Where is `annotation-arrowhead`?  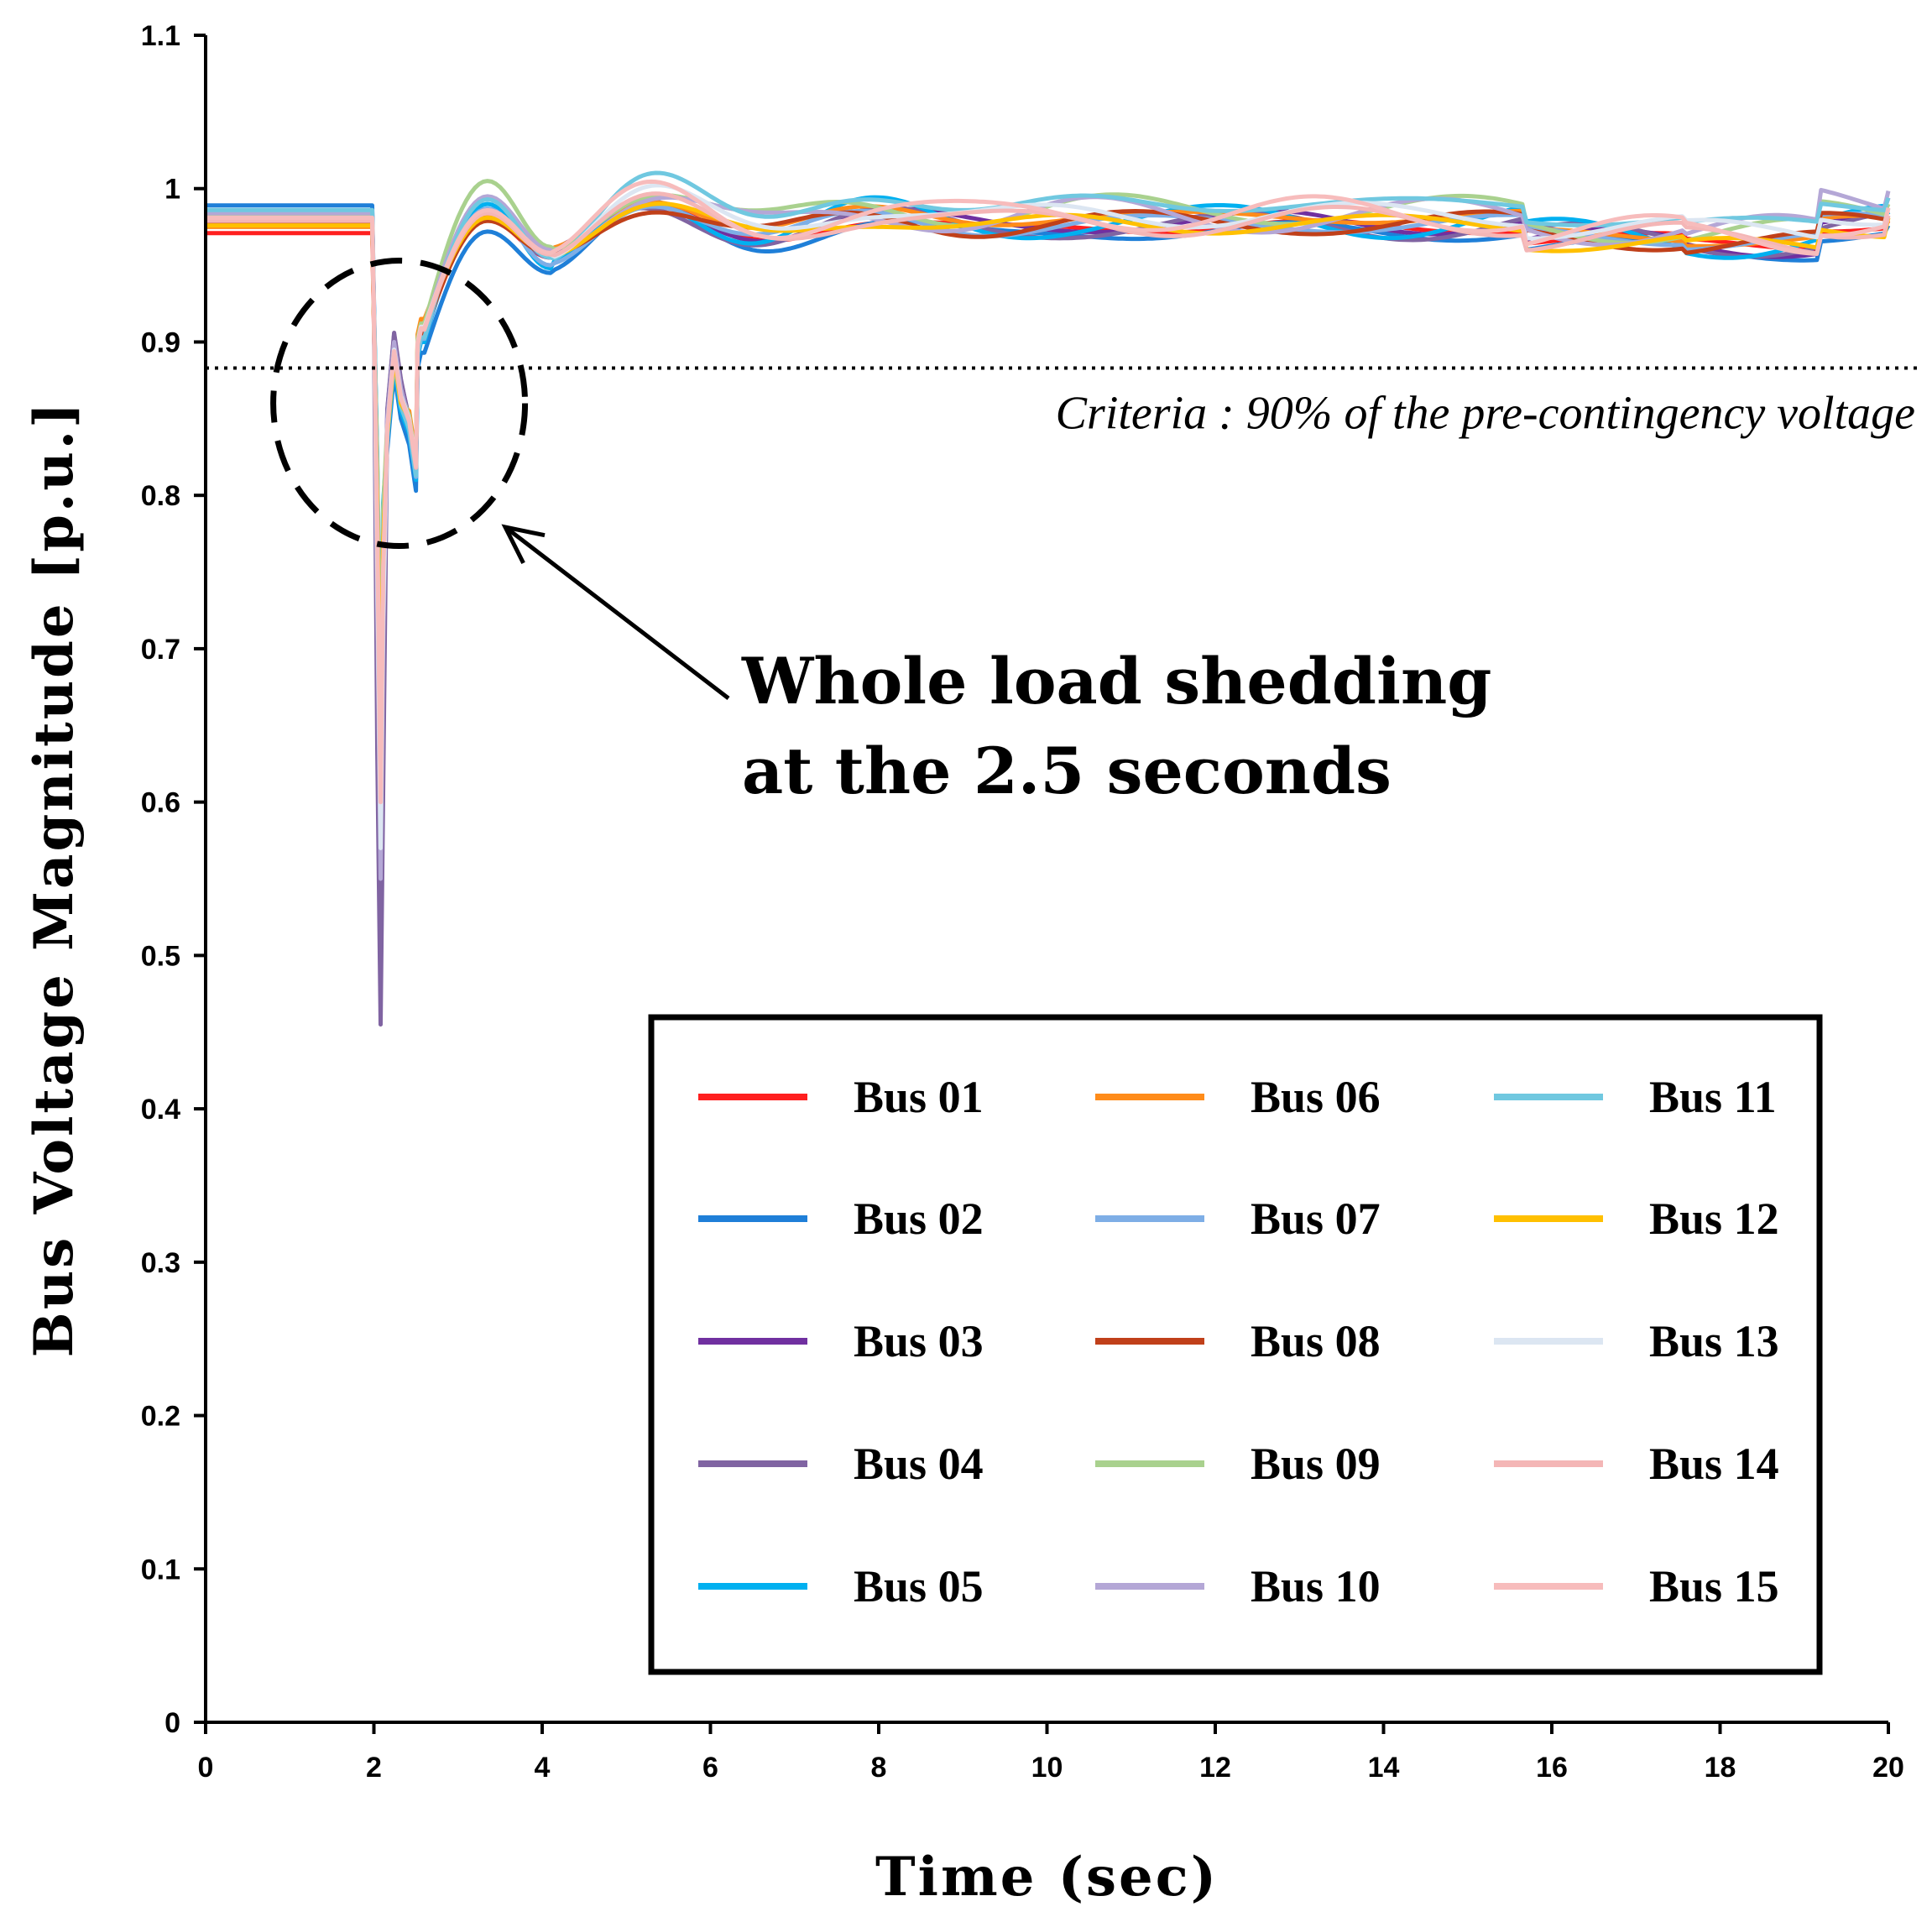
annotation-arrowhead is located at coordinates (523, 544).